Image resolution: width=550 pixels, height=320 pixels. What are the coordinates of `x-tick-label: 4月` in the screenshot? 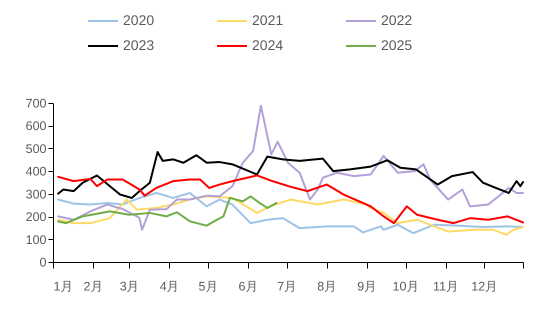 It's located at (170, 287).